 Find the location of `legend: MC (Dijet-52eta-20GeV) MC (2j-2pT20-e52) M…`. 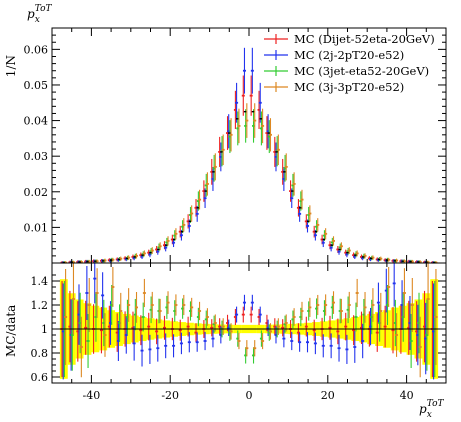

legend: MC (Dijet-52eta-20GeV) MC (2j-2pT20-e52) M… is located at coordinates (349, 63).